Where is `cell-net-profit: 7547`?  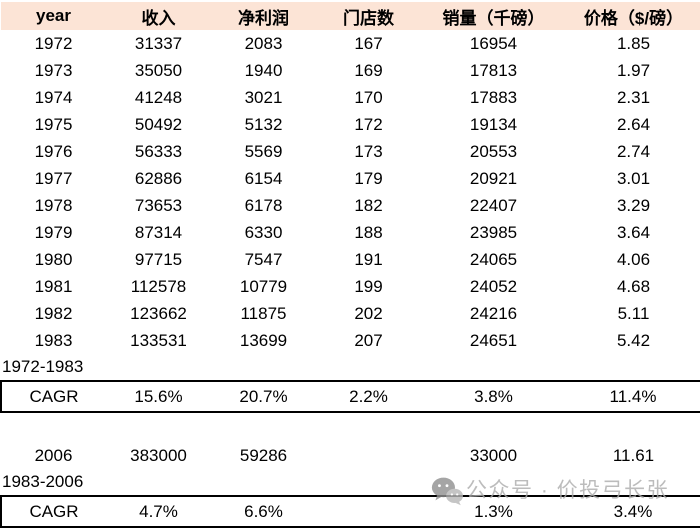 cell-net-profit: 7547 is located at coordinates (263, 259).